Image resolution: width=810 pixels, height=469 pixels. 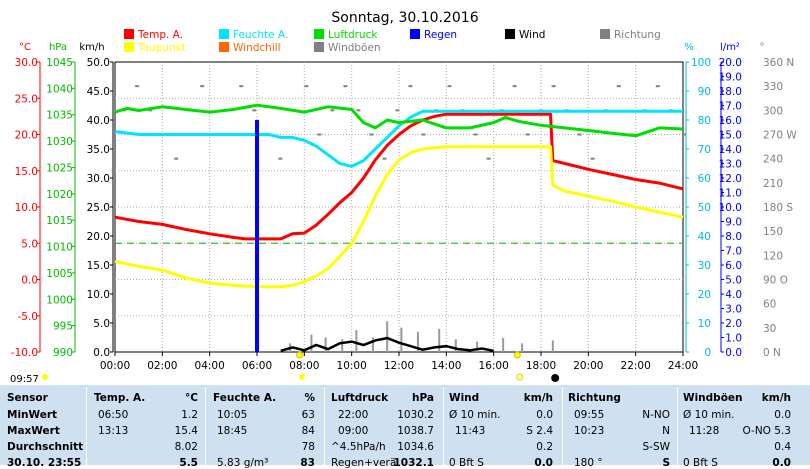 What do you see at coordinates (26, 99) in the screenshot?
I see `tick-label-temp: 25.0` at bounding box center [26, 99].